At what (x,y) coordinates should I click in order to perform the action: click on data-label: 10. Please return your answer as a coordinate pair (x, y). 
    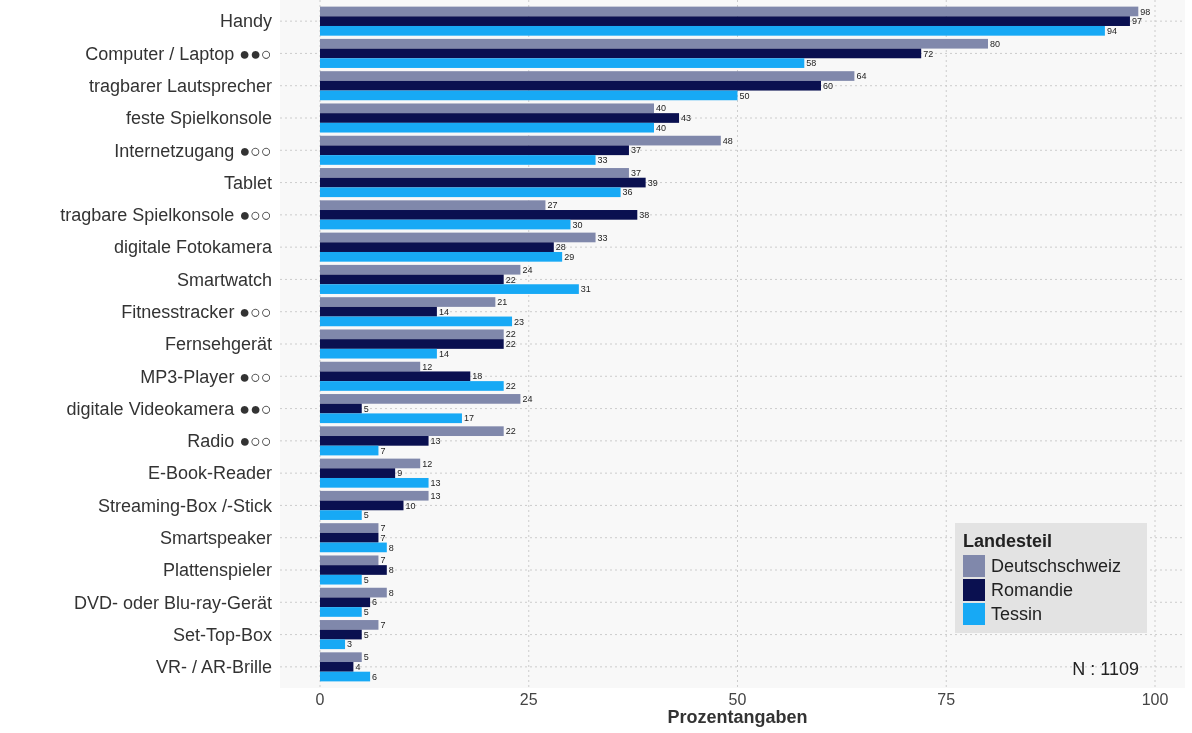
    Looking at the image, I should click on (410, 505).